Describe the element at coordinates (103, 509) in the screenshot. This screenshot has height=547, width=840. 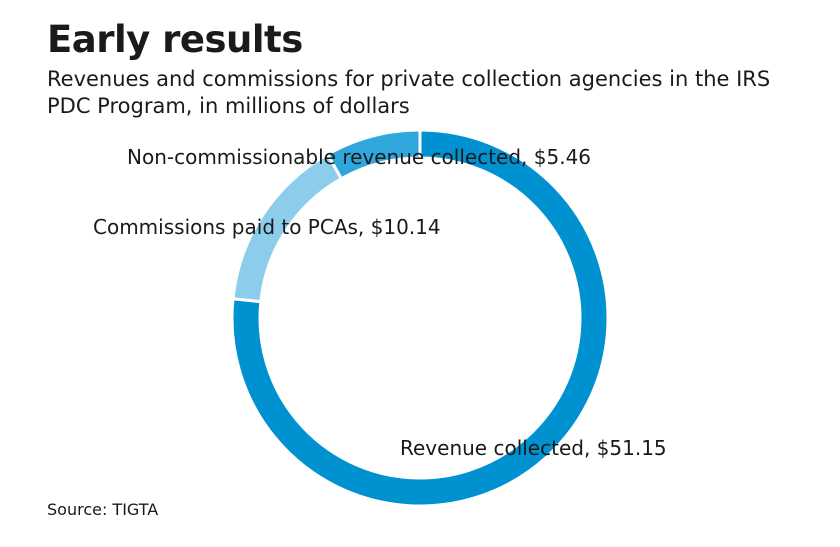
I see `source-note: Source: TIGTA` at that location.